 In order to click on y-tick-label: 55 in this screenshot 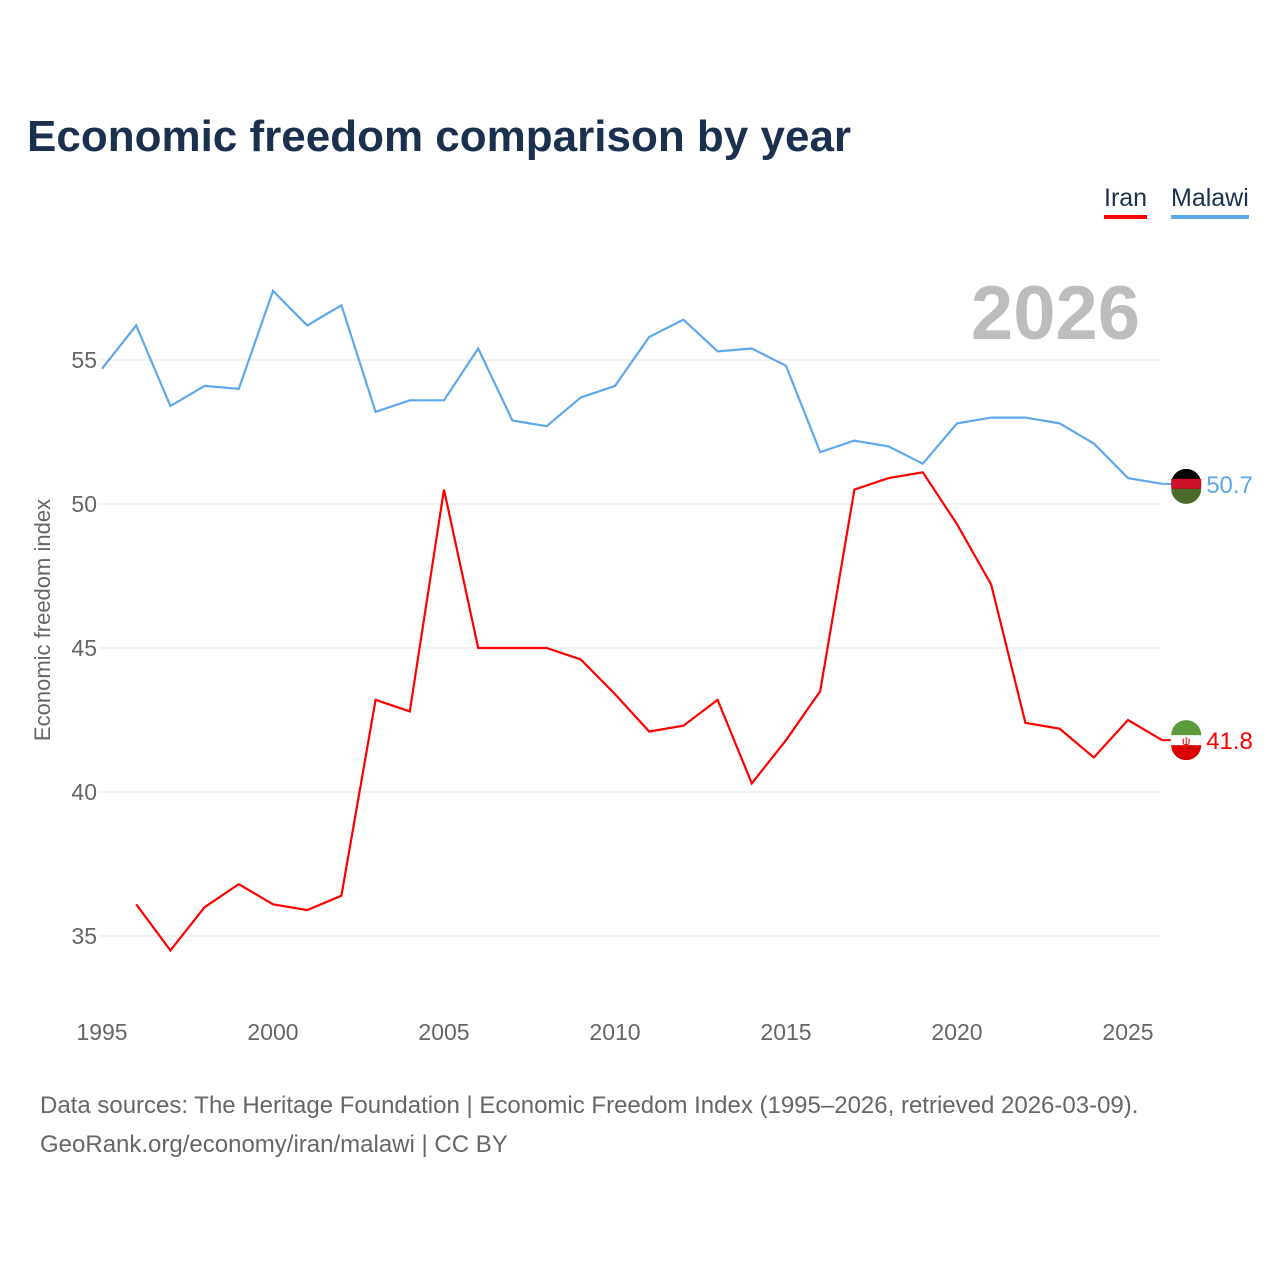, I will do `click(84, 360)`.